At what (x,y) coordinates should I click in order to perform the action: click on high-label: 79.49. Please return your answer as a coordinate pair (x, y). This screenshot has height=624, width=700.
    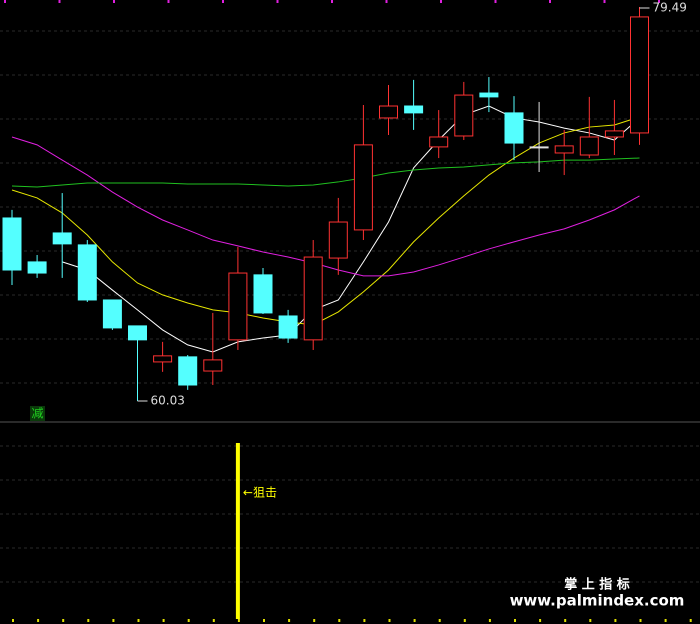
    Looking at the image, I should click on (670, 8).